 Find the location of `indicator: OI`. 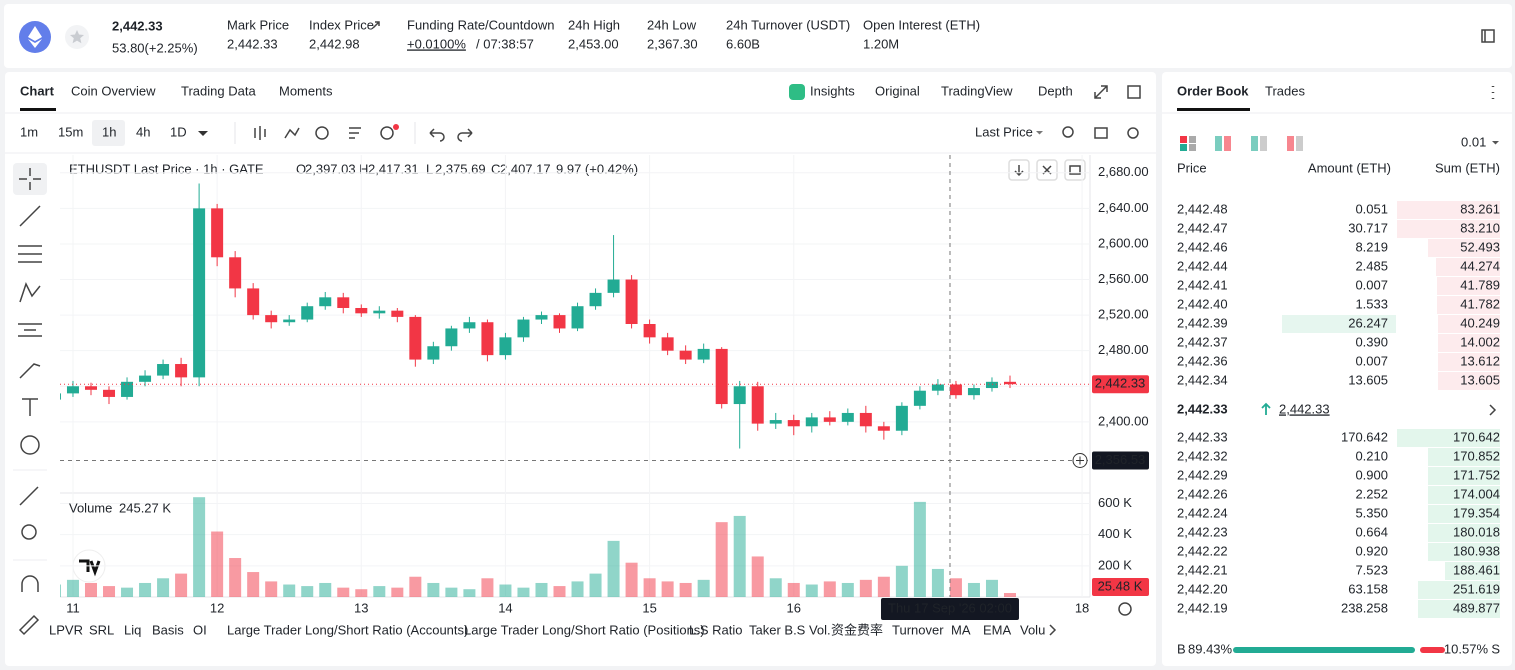

indicator: OI is located at coordinates (200, 629).